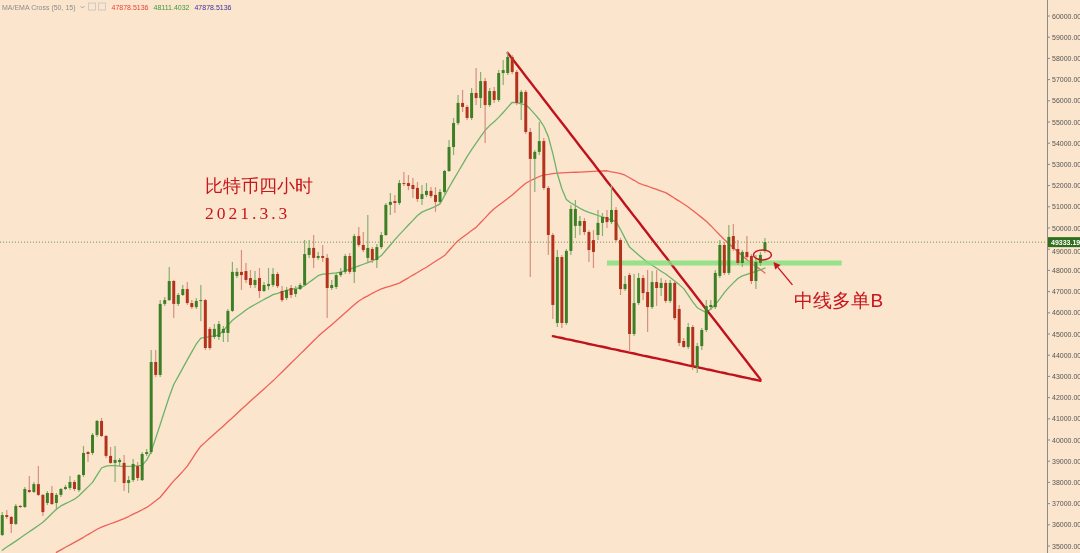 This screenshot has height=553, width=1080. What do you see at coordinates (248, 213) in the screenshot?
I see `subtitle: 2021.3.3` at bounding box center [248, 213].